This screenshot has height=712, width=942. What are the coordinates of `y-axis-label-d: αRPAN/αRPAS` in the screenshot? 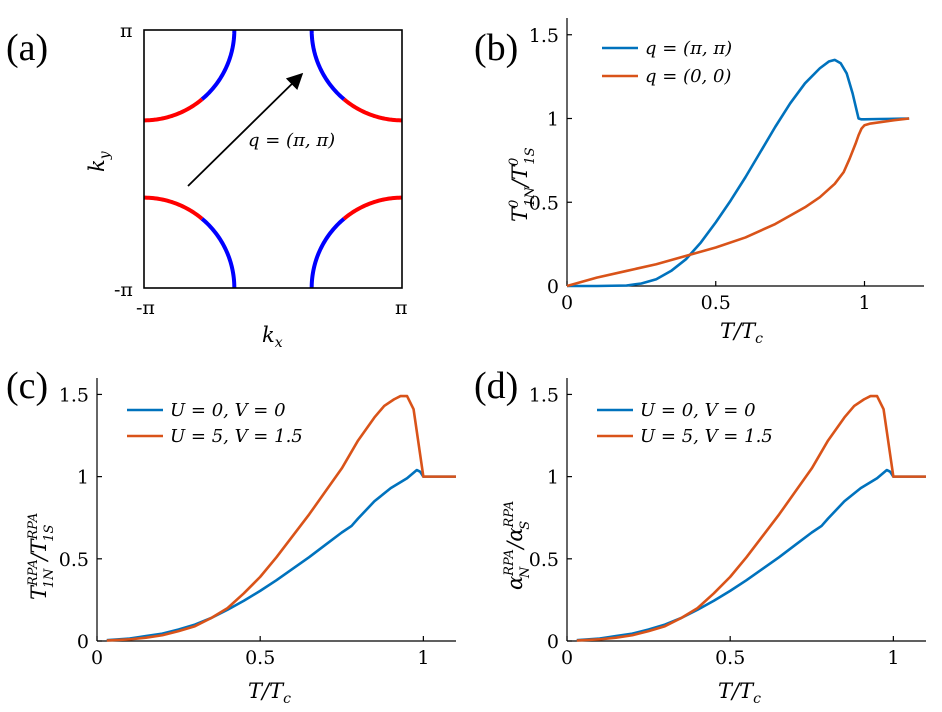 It's located at (517, 545).